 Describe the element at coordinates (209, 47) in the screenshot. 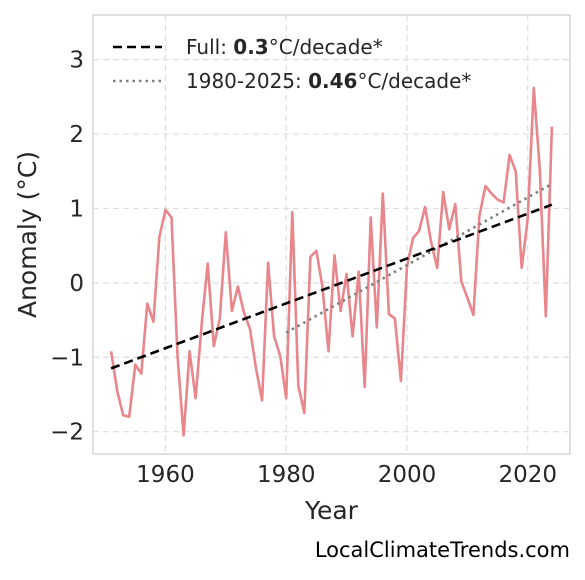

I see `legend-full-prefix: Full:` at that location.